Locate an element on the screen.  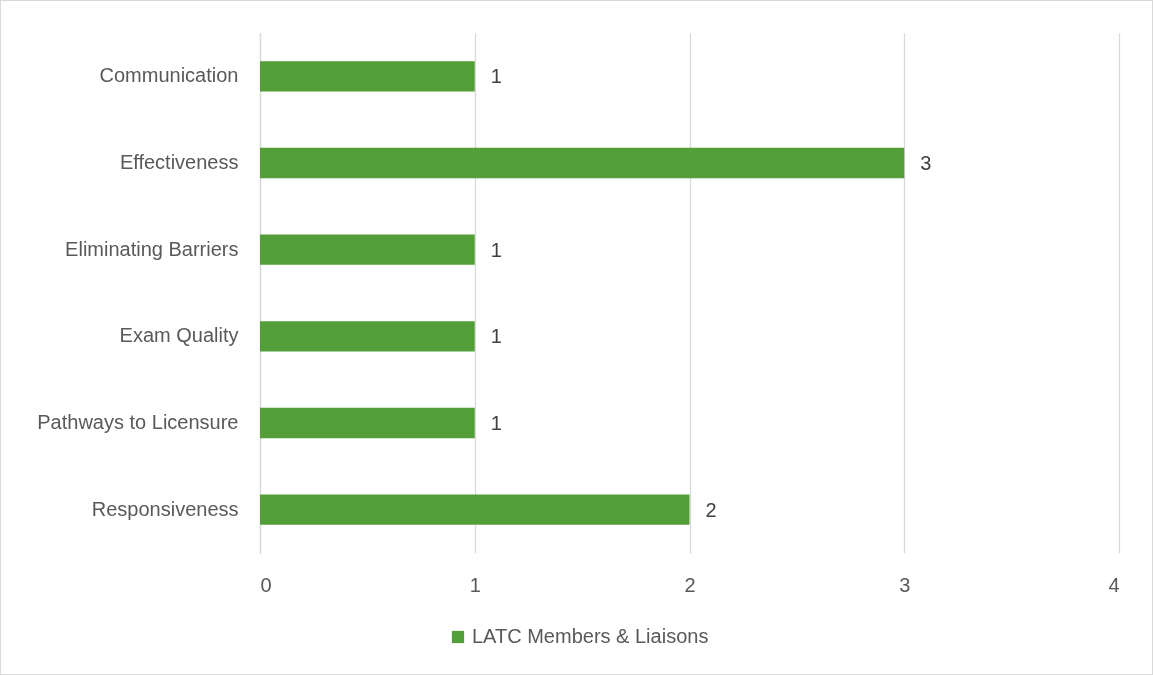
x-tick-label: 1 is located at coordinates (475, 584).